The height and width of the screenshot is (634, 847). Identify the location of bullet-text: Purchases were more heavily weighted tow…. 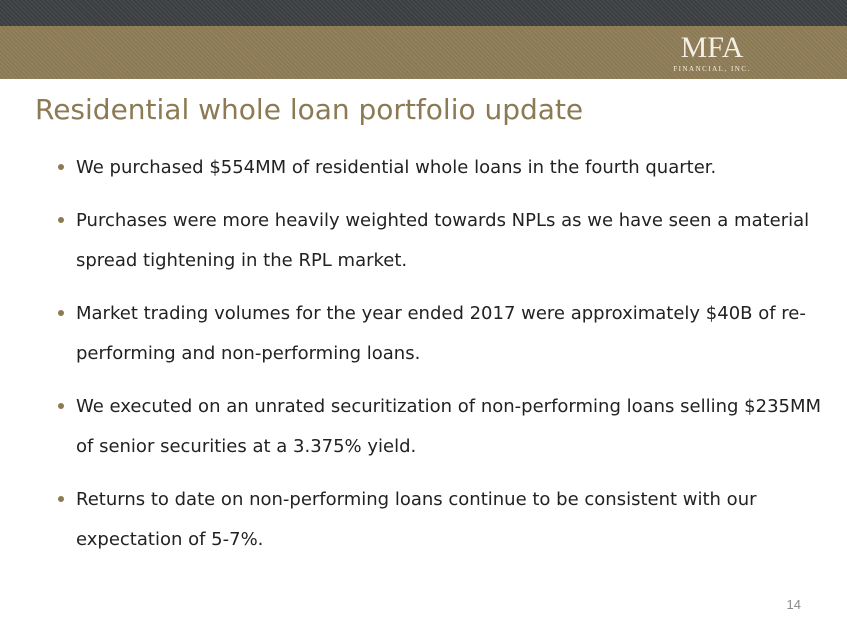
(443, 240).